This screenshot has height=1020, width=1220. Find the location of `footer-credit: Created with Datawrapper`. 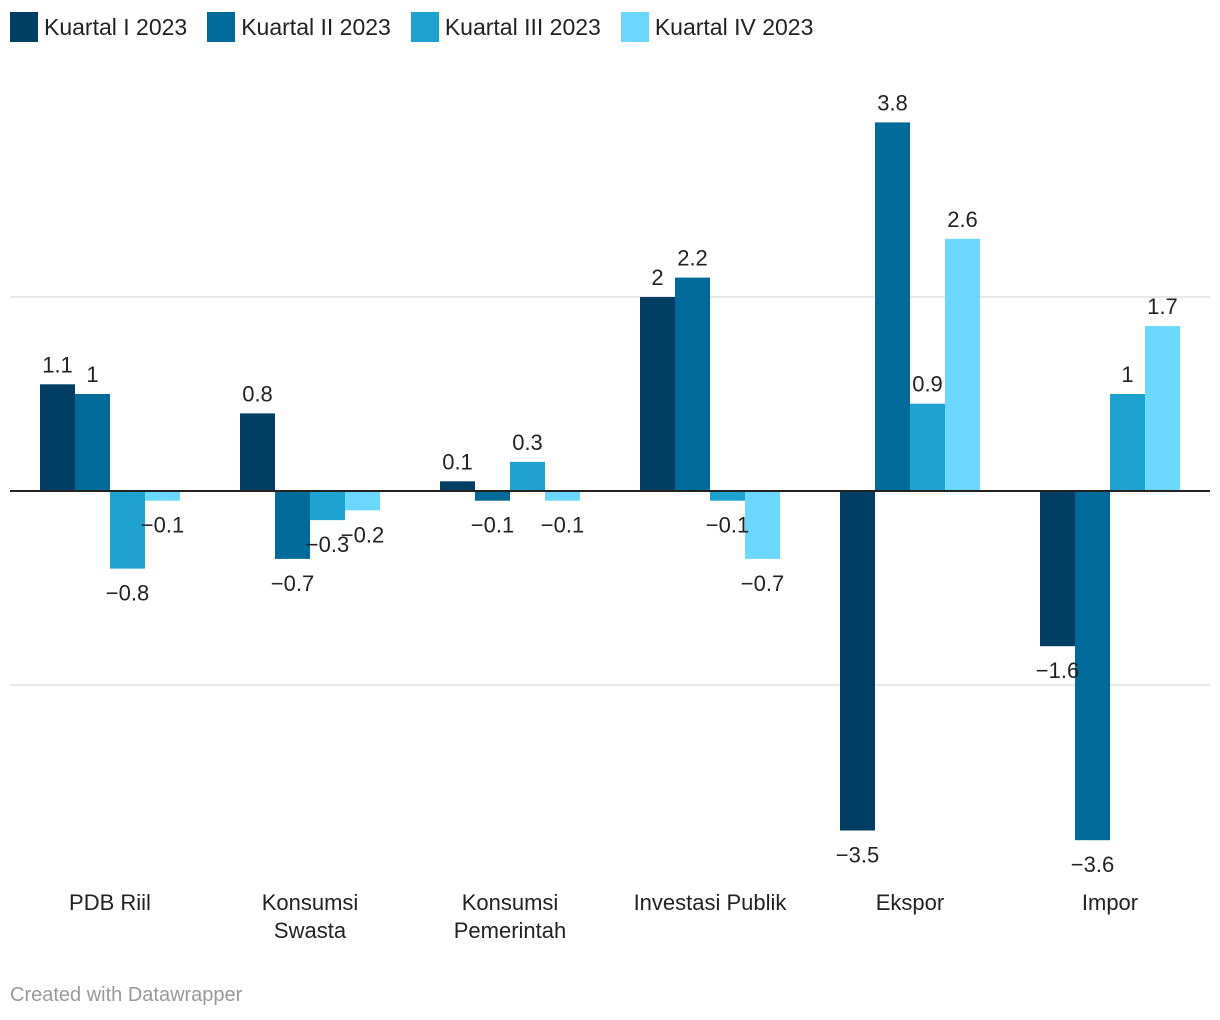

footer-credit: Created with Datawrapper is located at coordinates (126, 995).